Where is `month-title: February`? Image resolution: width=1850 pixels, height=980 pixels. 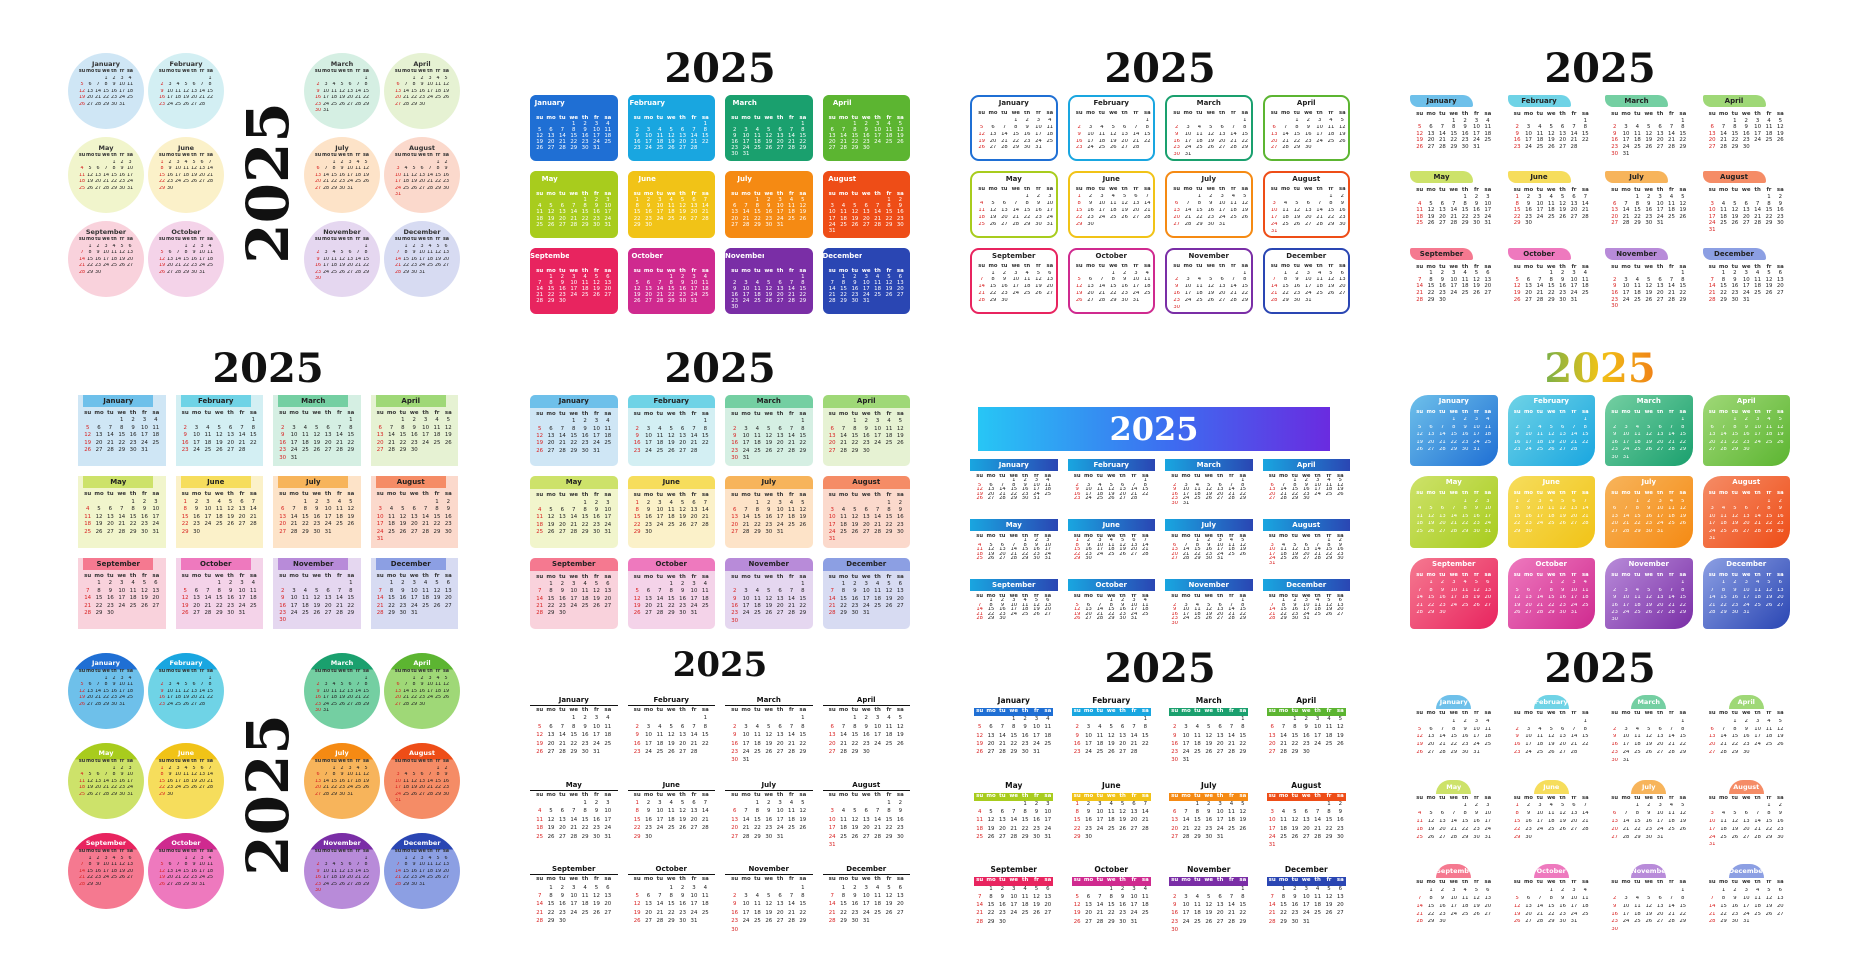
month-title: February is located at coordinates (671, 700).